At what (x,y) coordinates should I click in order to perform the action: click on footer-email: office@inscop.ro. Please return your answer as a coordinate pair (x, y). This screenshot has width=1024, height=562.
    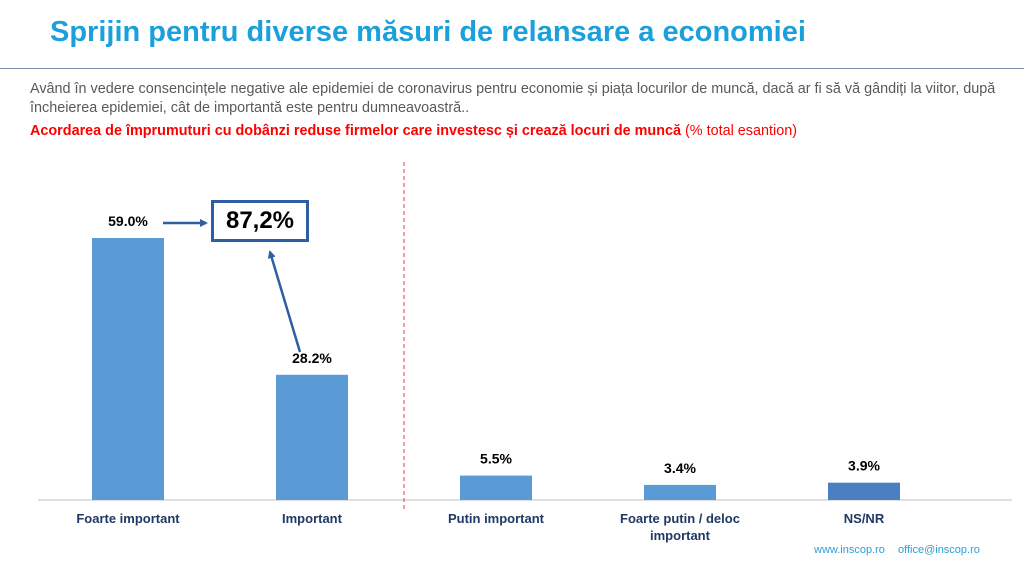
    Looking at the image, I should click on (938, 550).